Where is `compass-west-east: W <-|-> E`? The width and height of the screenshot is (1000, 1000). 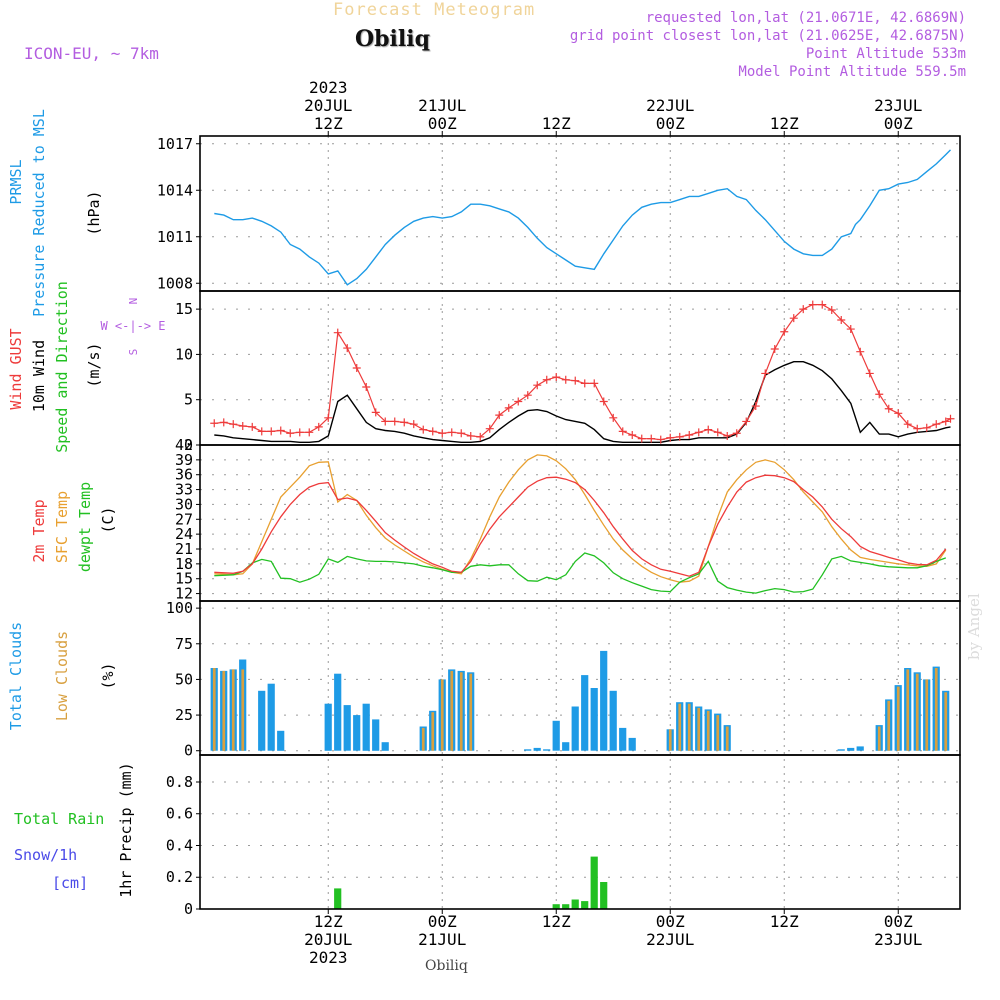
compass-west-east: W <-|-> E is located at coordinates (132, 326).